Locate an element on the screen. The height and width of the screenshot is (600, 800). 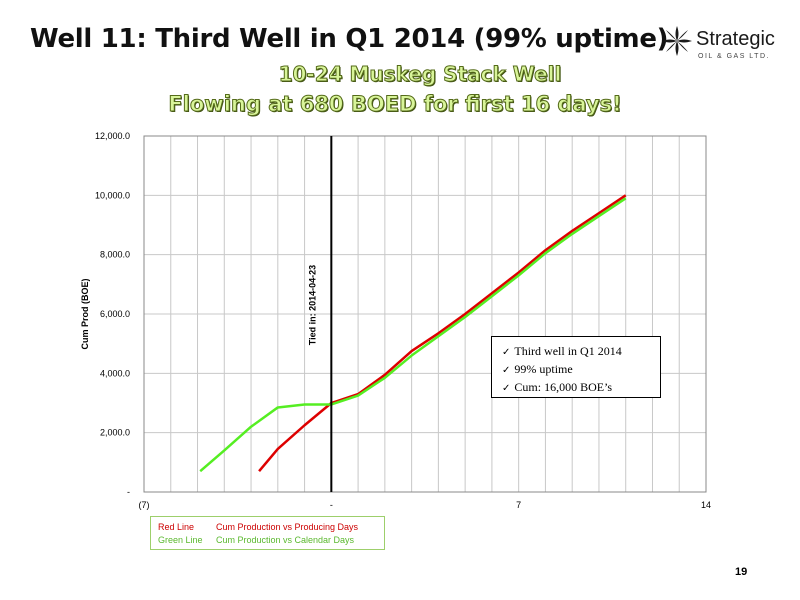
y-tick-label: 8,000.0 is located at coordinates (115, 255).